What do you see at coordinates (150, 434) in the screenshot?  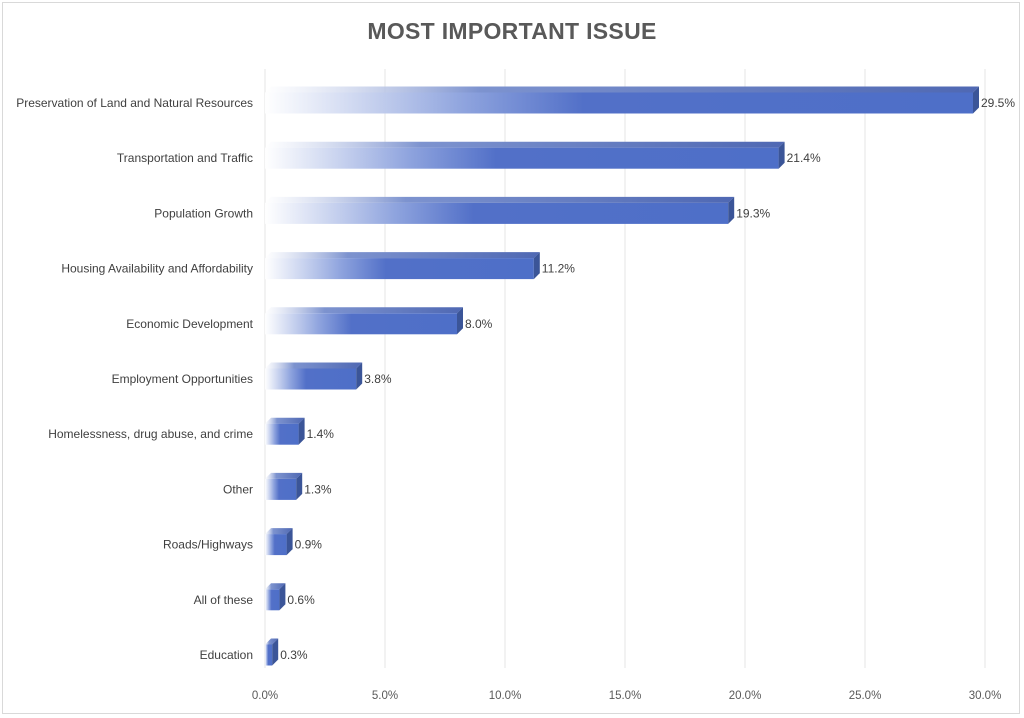 I see `category-label: Homelessness, drug abuse, and crime` at bounding box center [150, 434].